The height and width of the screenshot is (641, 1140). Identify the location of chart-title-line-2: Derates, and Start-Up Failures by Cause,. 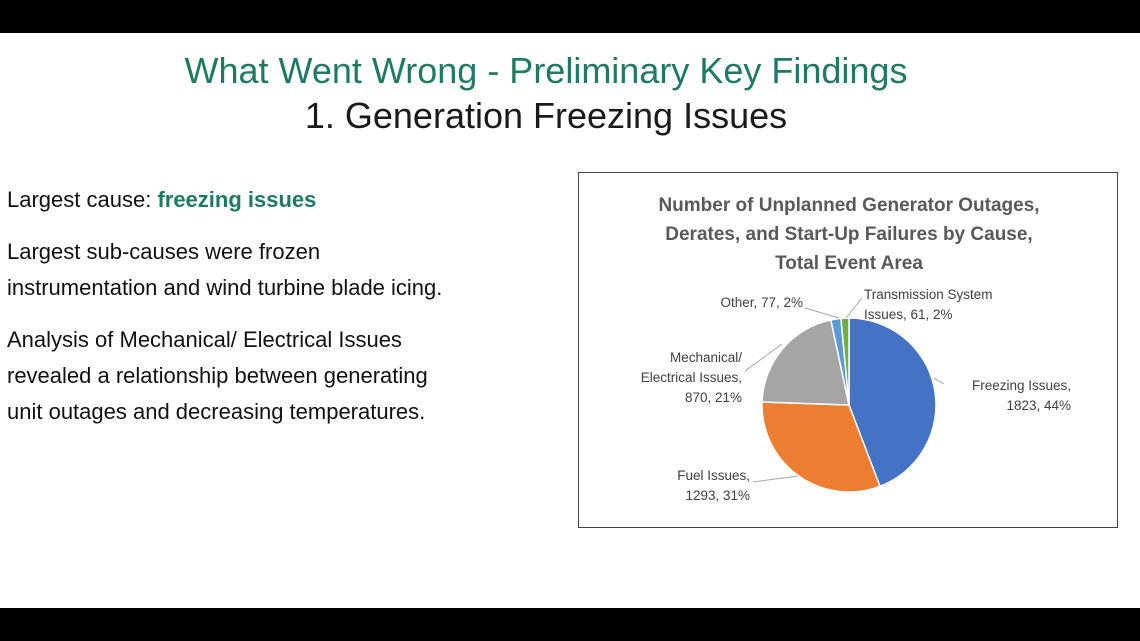
(849, 234).